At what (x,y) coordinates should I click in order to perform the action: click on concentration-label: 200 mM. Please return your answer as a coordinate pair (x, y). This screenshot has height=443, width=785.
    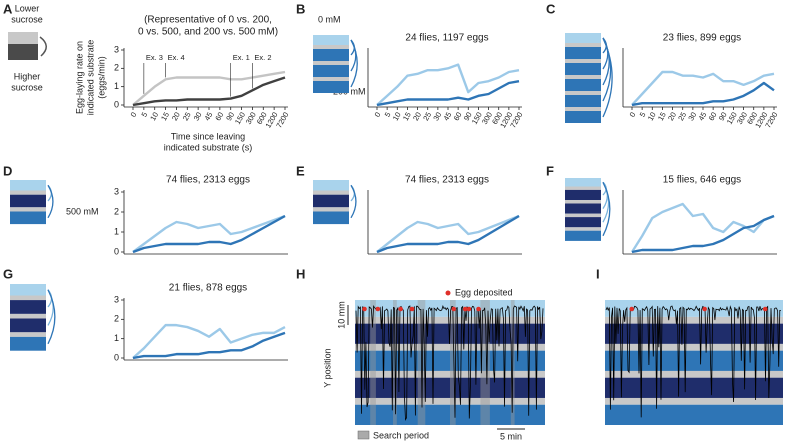
    Looking at the image, I should click on (349, 91).